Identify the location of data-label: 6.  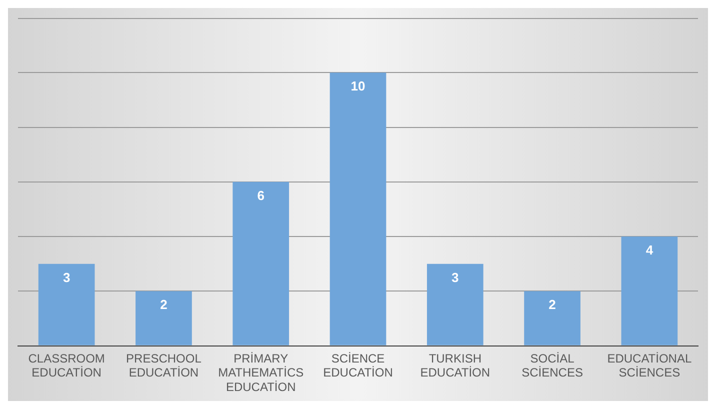
(260, 195).